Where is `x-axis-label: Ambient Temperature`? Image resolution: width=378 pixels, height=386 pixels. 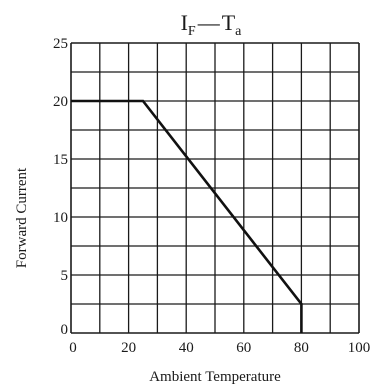 x-axis-label: Ambient Temperature is located at coordinates (215, 377).